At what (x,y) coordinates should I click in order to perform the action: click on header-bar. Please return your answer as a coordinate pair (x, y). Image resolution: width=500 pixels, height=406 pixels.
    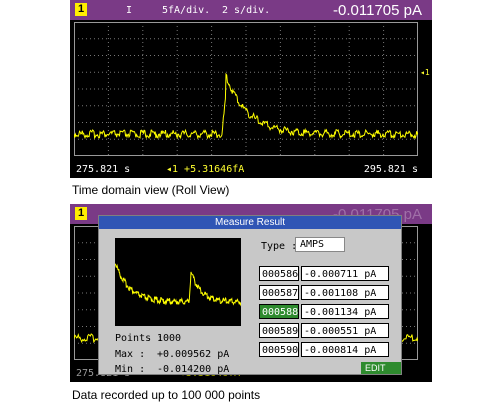
    Looking at the image, I should click on (251, 10).